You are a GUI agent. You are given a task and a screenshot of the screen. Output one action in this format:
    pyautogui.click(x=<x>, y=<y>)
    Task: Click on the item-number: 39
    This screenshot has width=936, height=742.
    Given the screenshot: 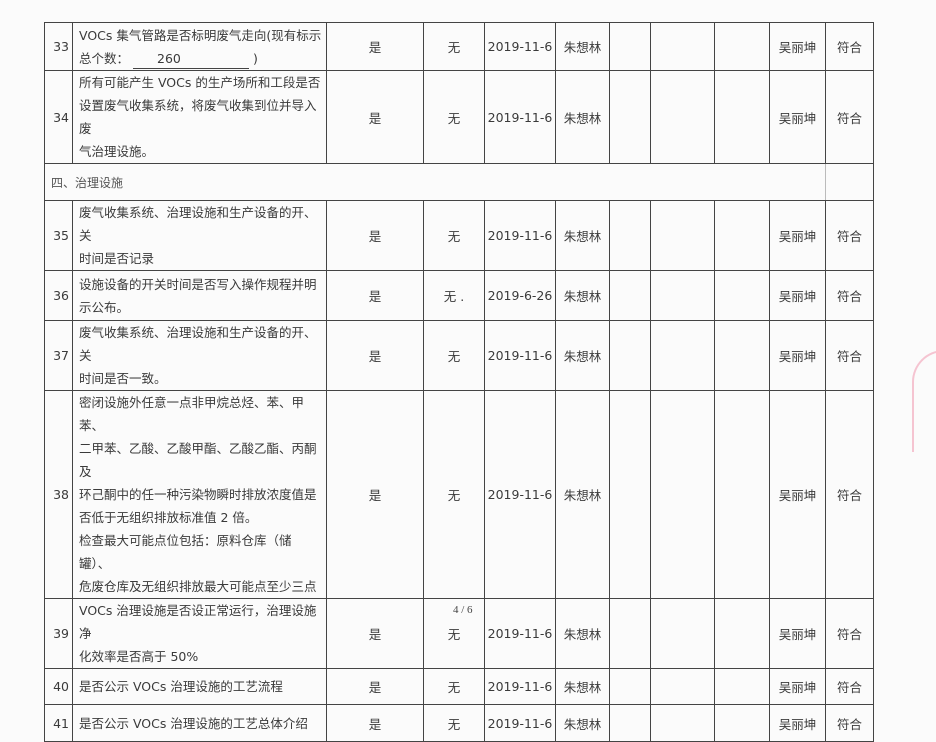 What is the action you would take?
    pyautogui.click(x=58, y=633)
    